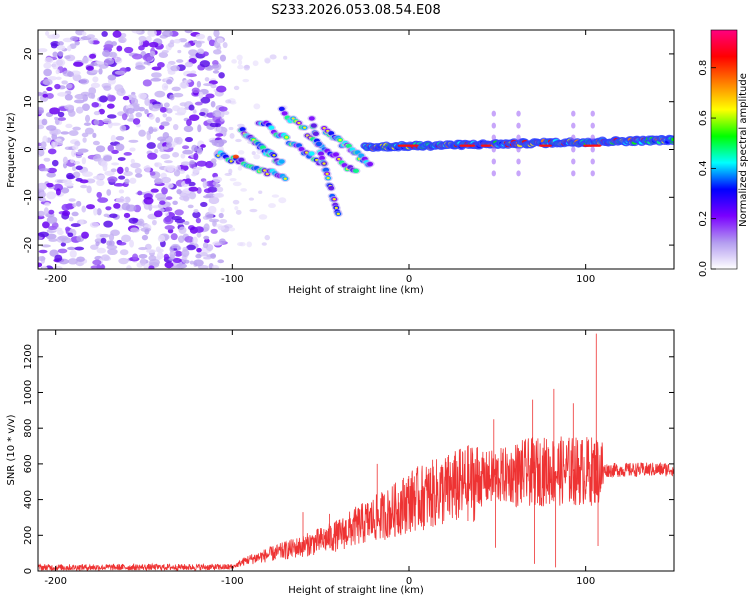  What do you see at coordinates (11, 449) in the screenshot?
I see `snr-y-label: SNR (10 * v/v)` at bounding box center [11, 449].